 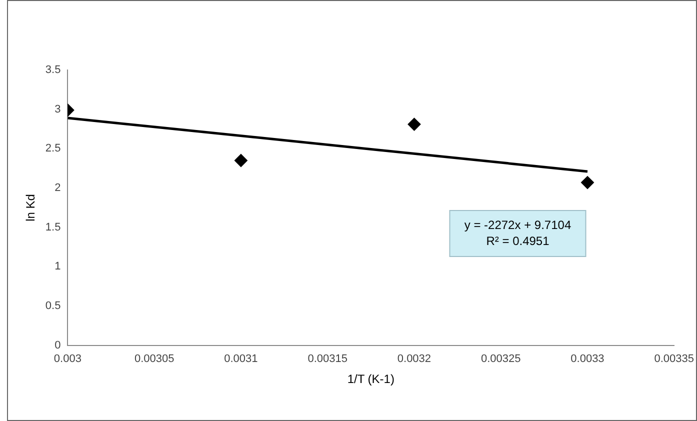 I want to click on x-tick-label: 0.00325, so click(x=500, y=359).